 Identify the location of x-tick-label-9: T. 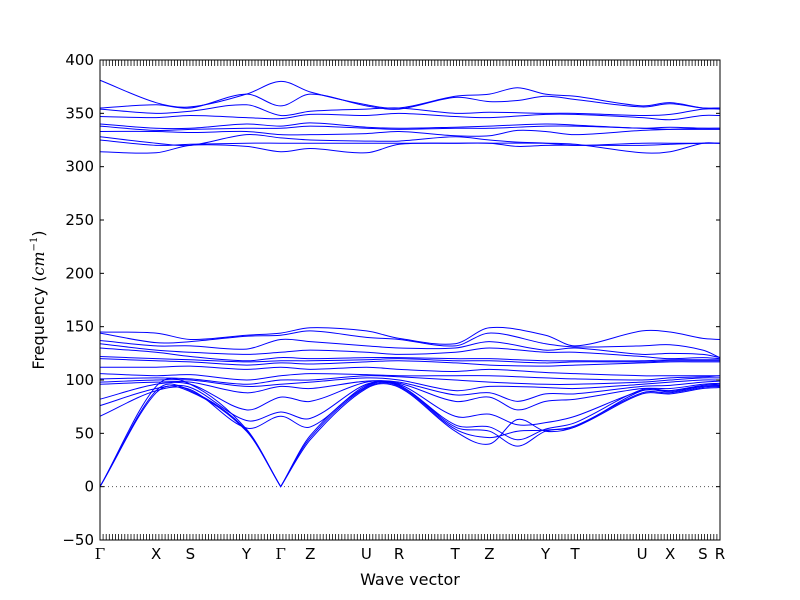
(455, 554).